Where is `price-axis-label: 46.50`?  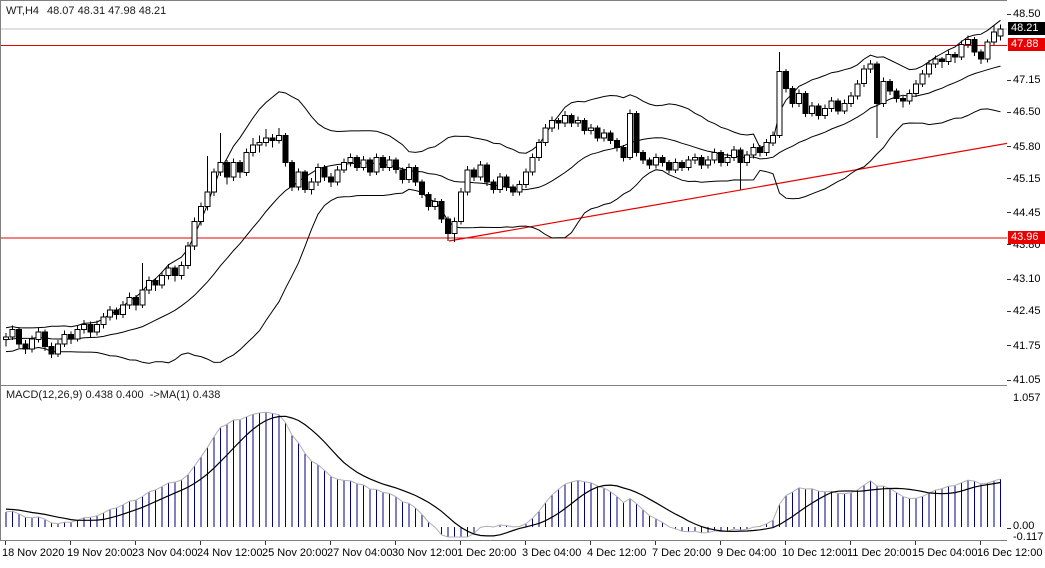 price-axis-label: 46.50 is located at coordinates (1027, 112).